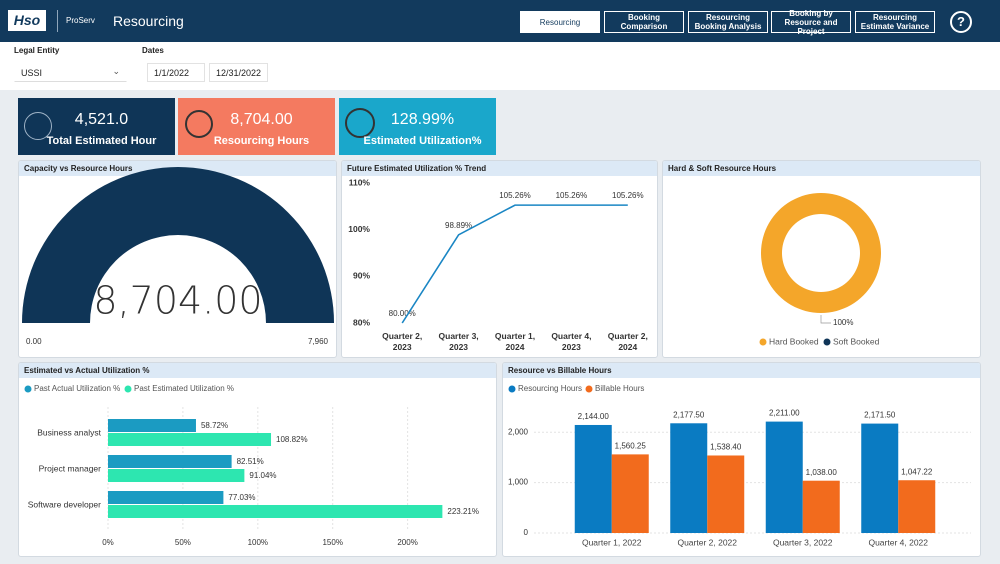 This screenshot has width=1000, height=564. I want to click on data-label: 108.82%, so click(292, 439).